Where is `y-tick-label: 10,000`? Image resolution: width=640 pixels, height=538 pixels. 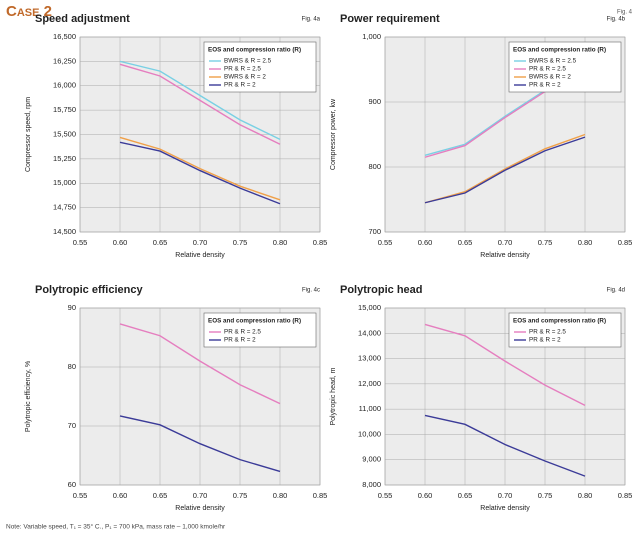
y-tick-label: 10,000 is located at coordinates (369, 433).